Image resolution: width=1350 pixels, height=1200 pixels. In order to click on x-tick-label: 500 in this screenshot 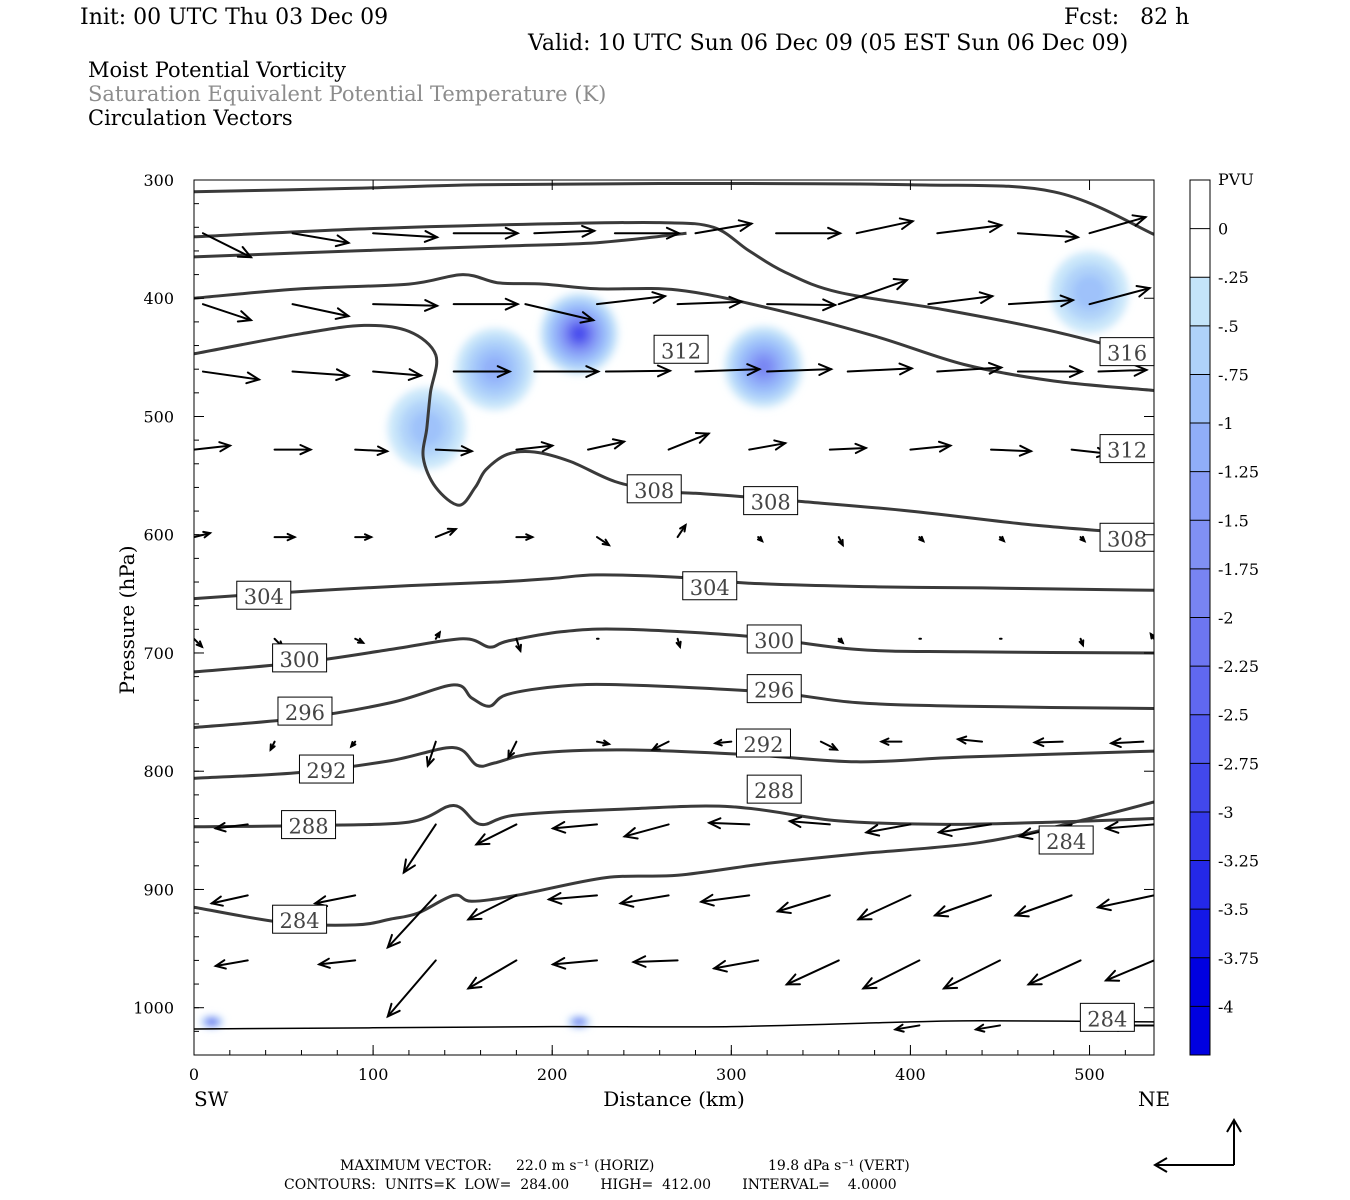, I will do `click(1089, 1074)`.